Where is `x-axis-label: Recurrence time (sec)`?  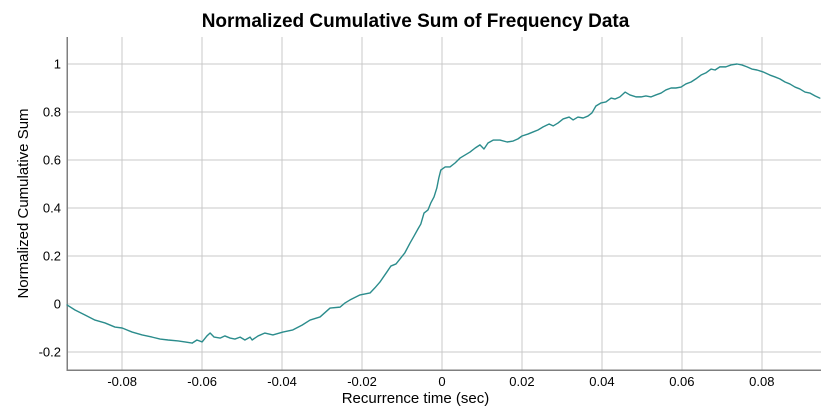 x-axis-label: Recurrence time (sec) is located at coordinates (416, 398).